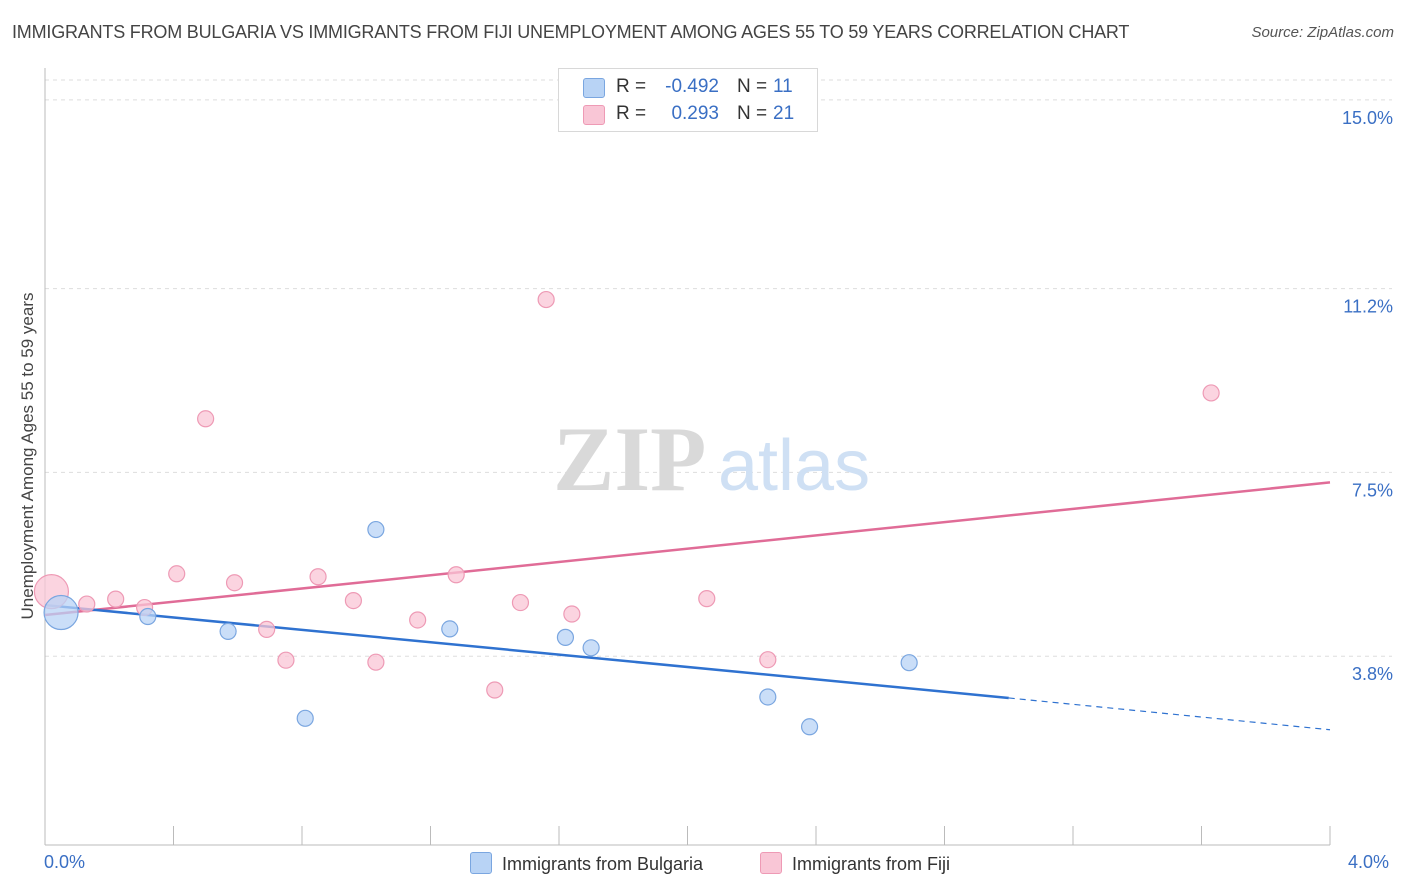 The width and height of the screenshot is (1406, 892). What do you see at coordinates (1367, 396) in the screenshot?
I see `y-tick-labels: 3.8% 7.5% 11.2% 15.0%` at bounding box center [1367, 396].